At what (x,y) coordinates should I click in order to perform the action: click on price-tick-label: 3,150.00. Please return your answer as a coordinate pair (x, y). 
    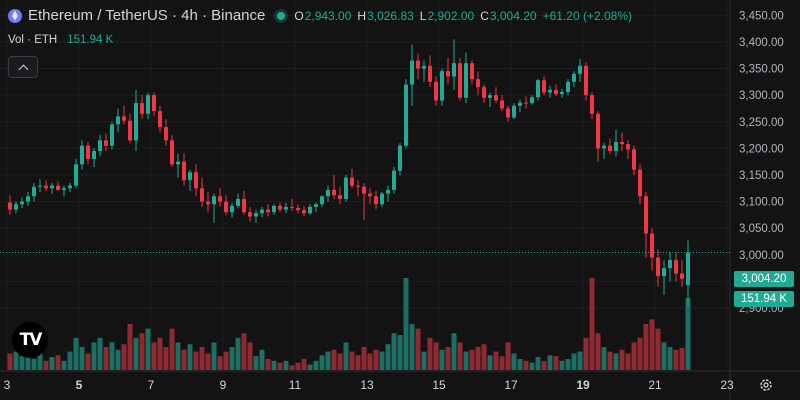
    Looking at the image, I should click on (761, 176).